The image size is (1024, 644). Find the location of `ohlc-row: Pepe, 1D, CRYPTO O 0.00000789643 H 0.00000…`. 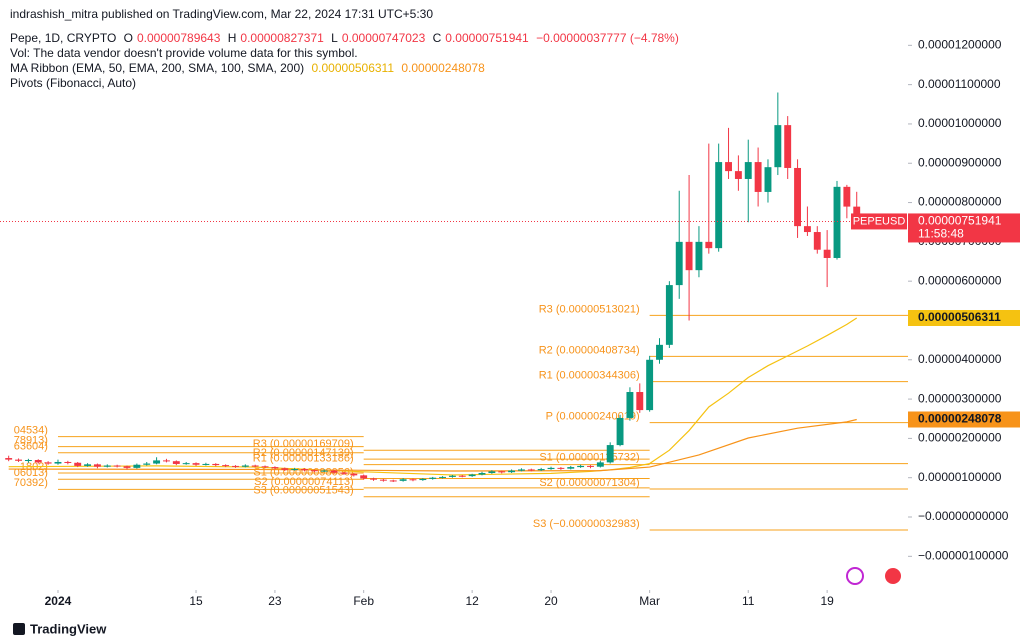

ohlc-row: Pepe, 1D, CRYPTO O 0.00000789643 H 0.00000… is located at coordinates (346, 38).